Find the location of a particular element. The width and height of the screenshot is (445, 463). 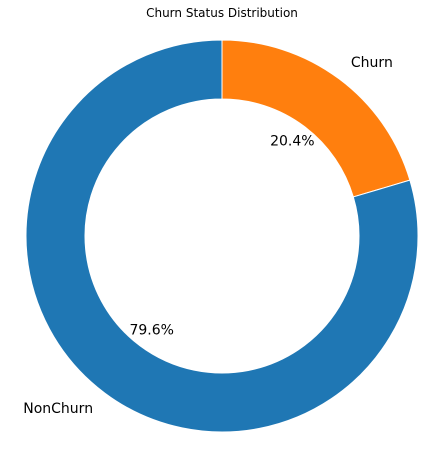

pct-label-nonchurn: 79.6% is located at coordinates (151, 330).